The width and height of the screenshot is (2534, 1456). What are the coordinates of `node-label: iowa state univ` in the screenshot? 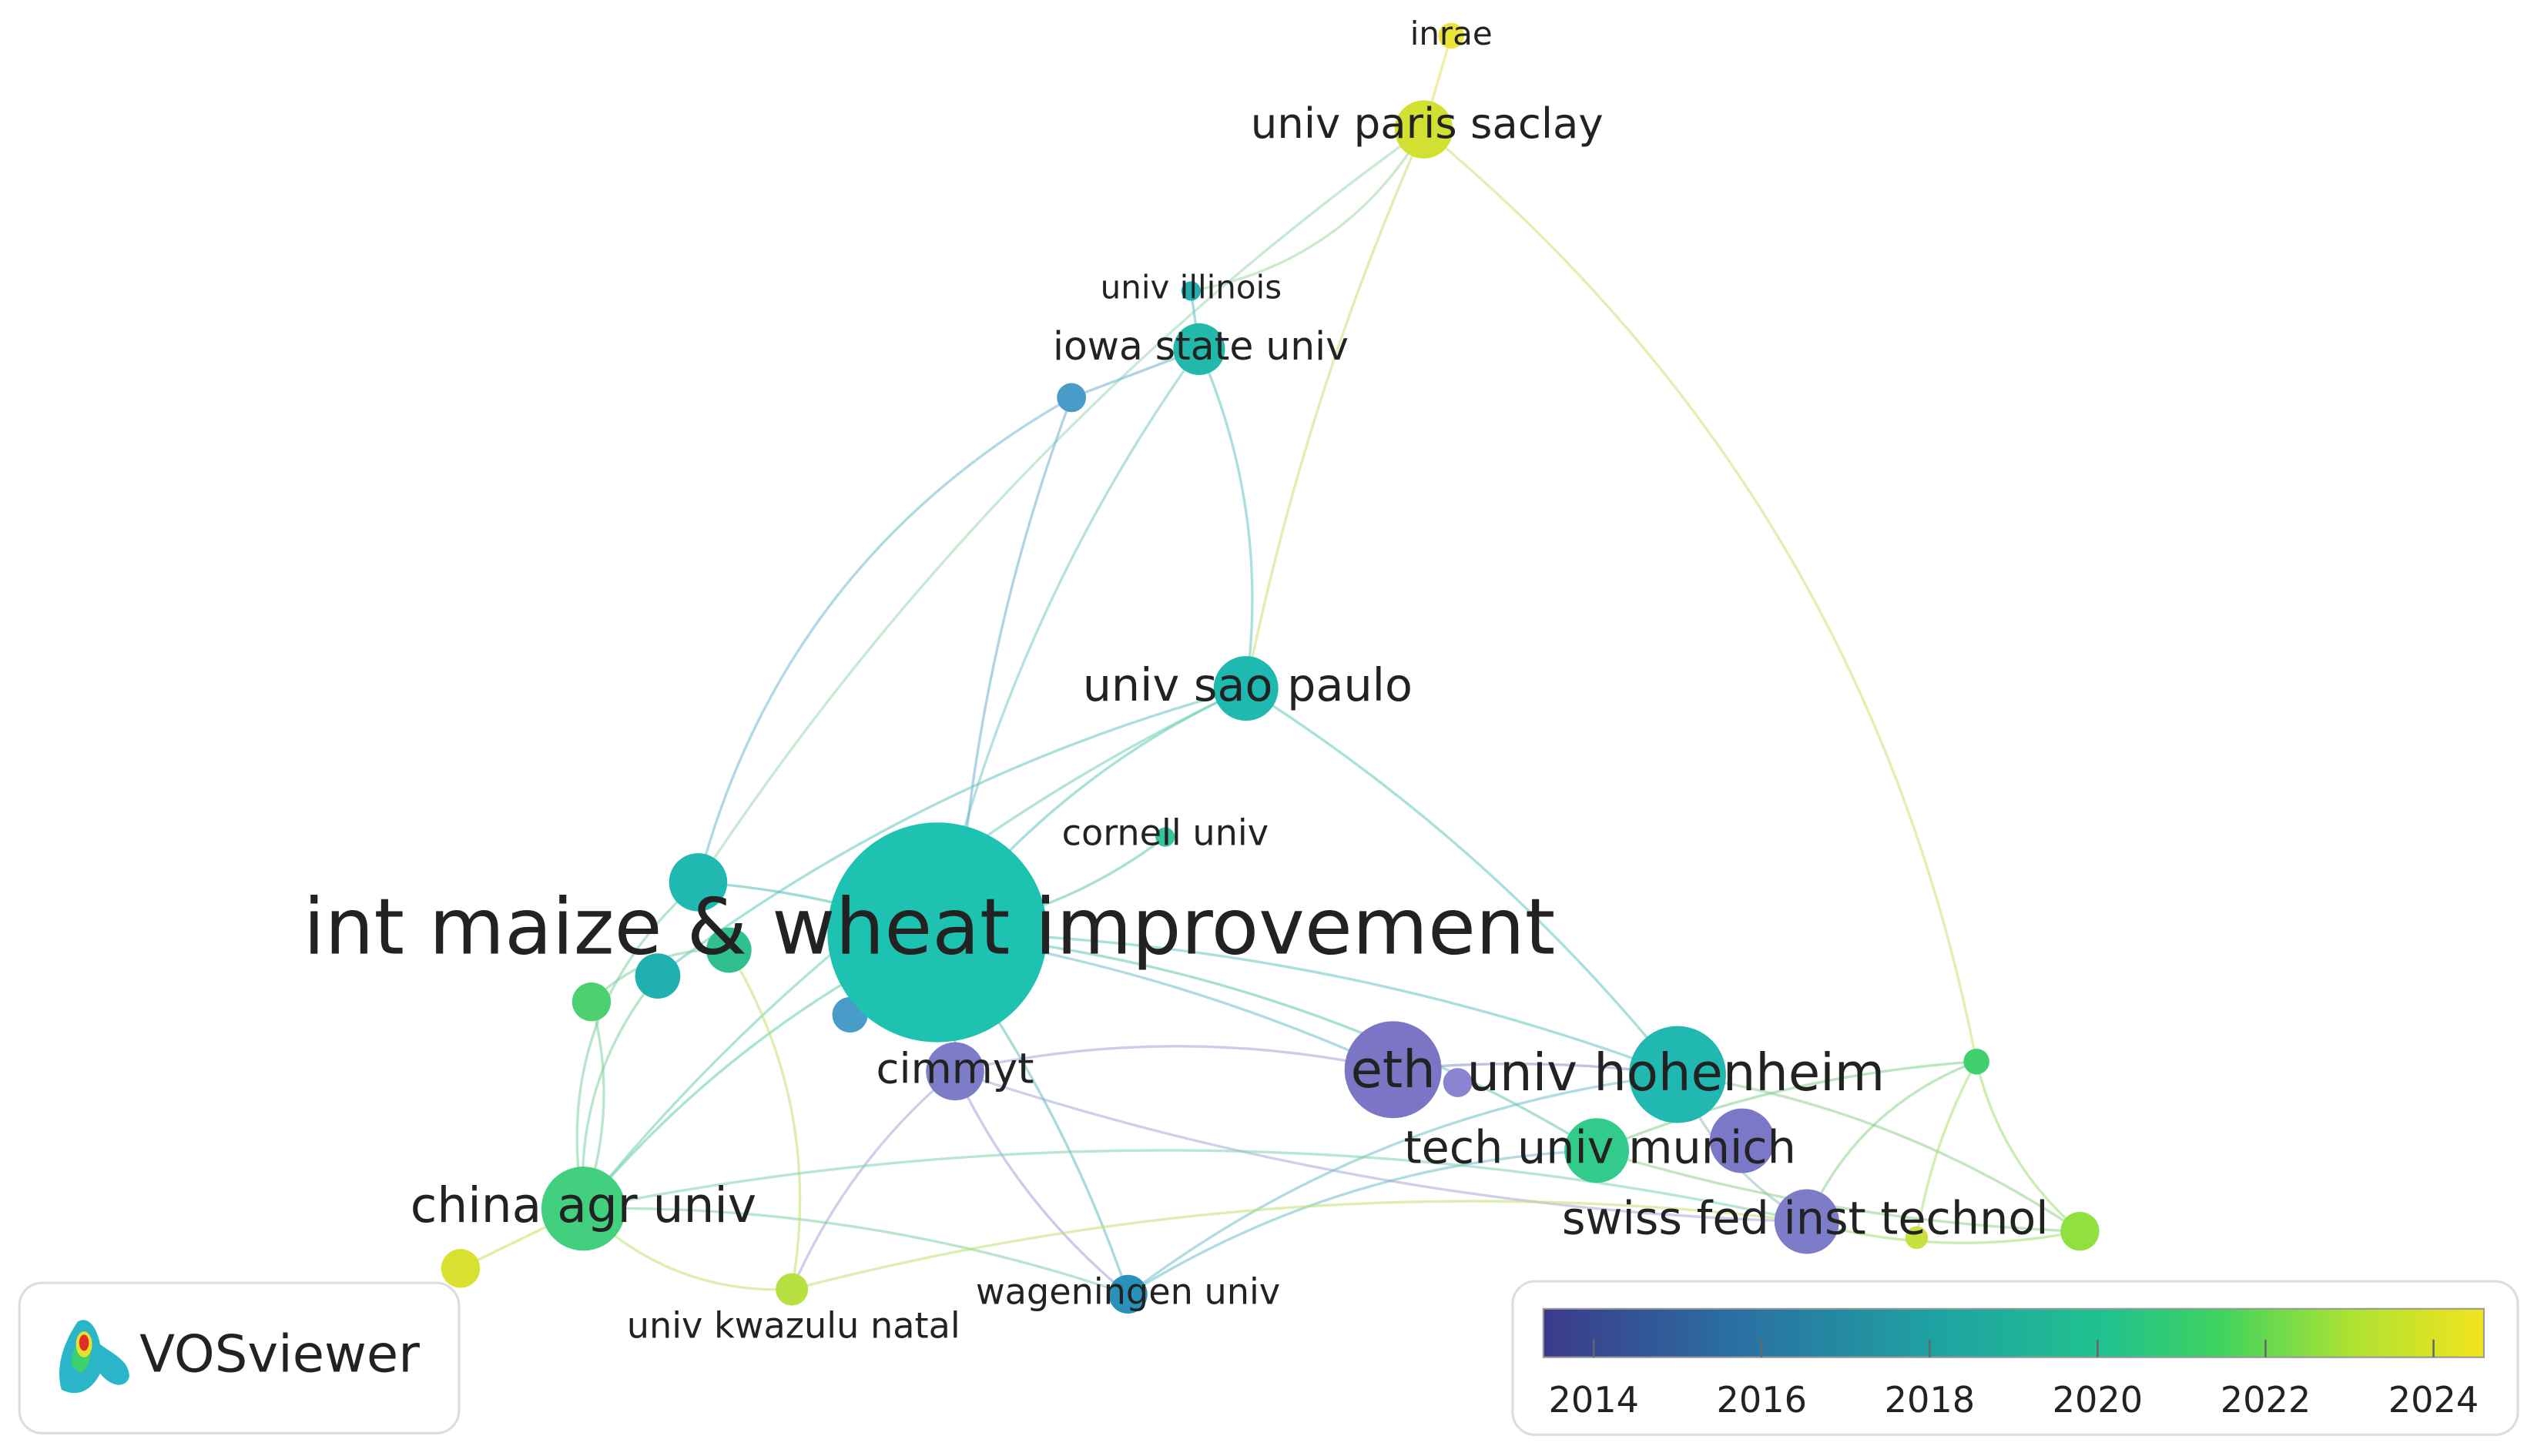 It's located at (1201, 346).